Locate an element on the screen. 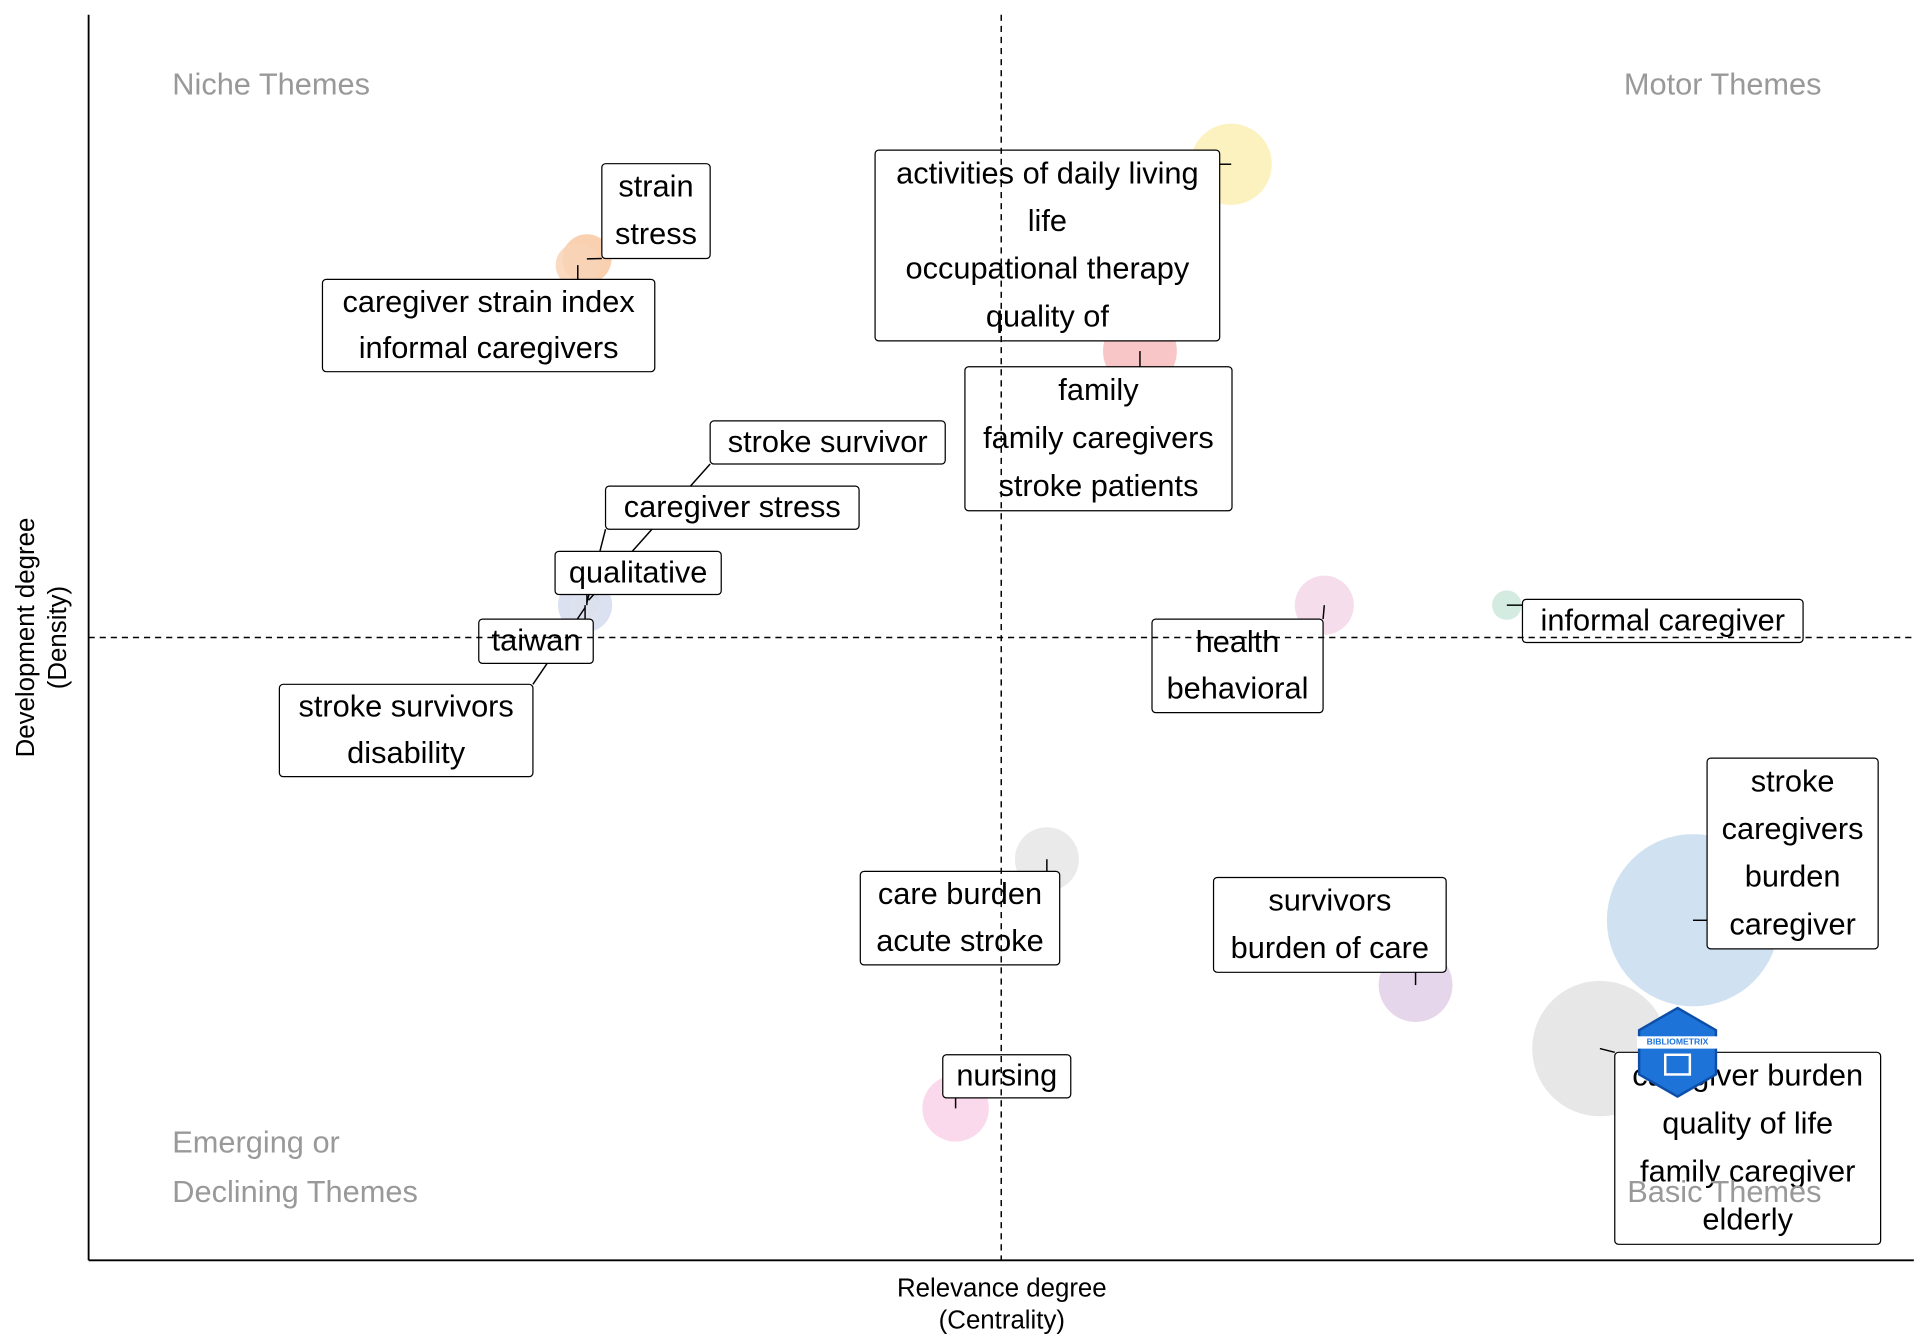  cluster-label: behavioral is located at coordinates (1238, 688).